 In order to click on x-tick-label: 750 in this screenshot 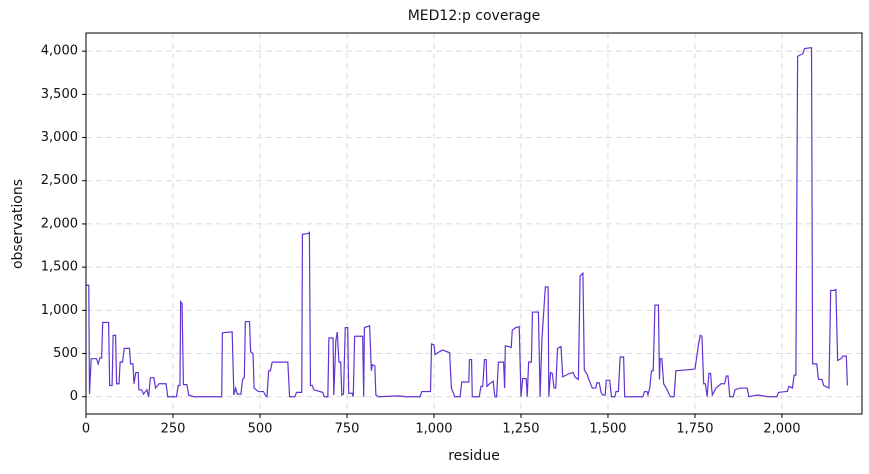, I will do `click(347, 429)`.